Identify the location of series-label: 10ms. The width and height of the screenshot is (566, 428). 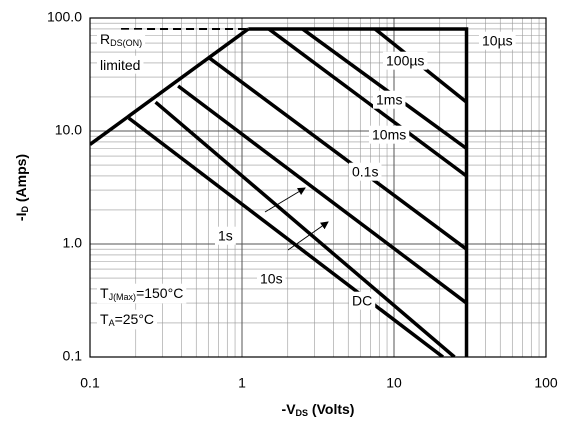
(389, 135).